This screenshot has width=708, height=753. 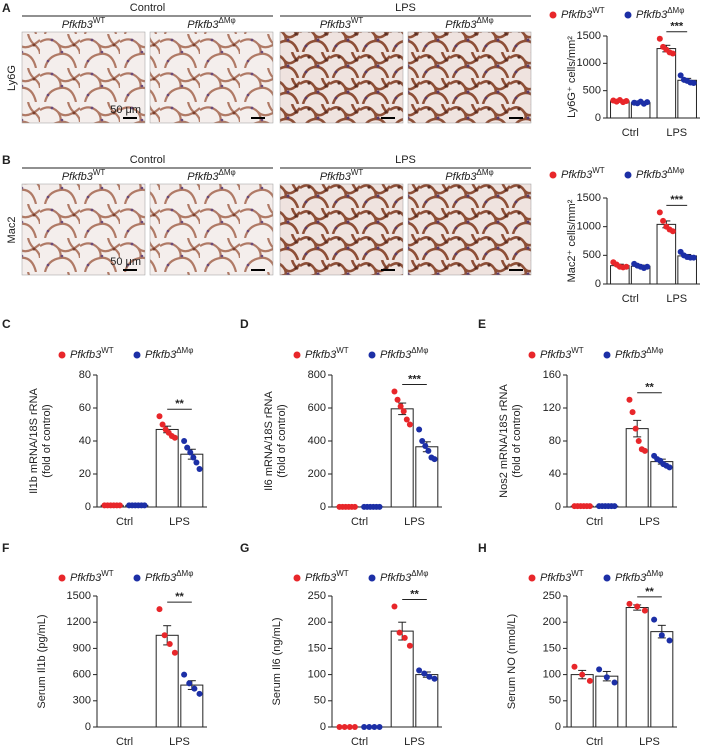 What do you see at coordinates (592, 91) in the screenshot?
I see `y-tick-label: 500` at bounding box center [592, 91].